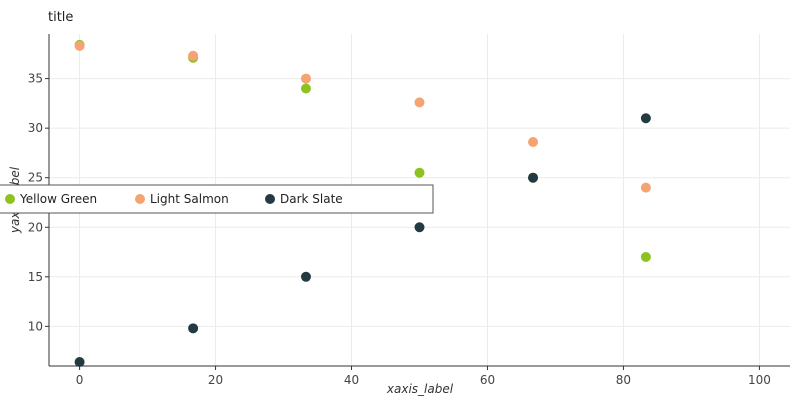  I want to click on legend: Yellow Green Light Salmon Dark Slate, so click(217, 199).